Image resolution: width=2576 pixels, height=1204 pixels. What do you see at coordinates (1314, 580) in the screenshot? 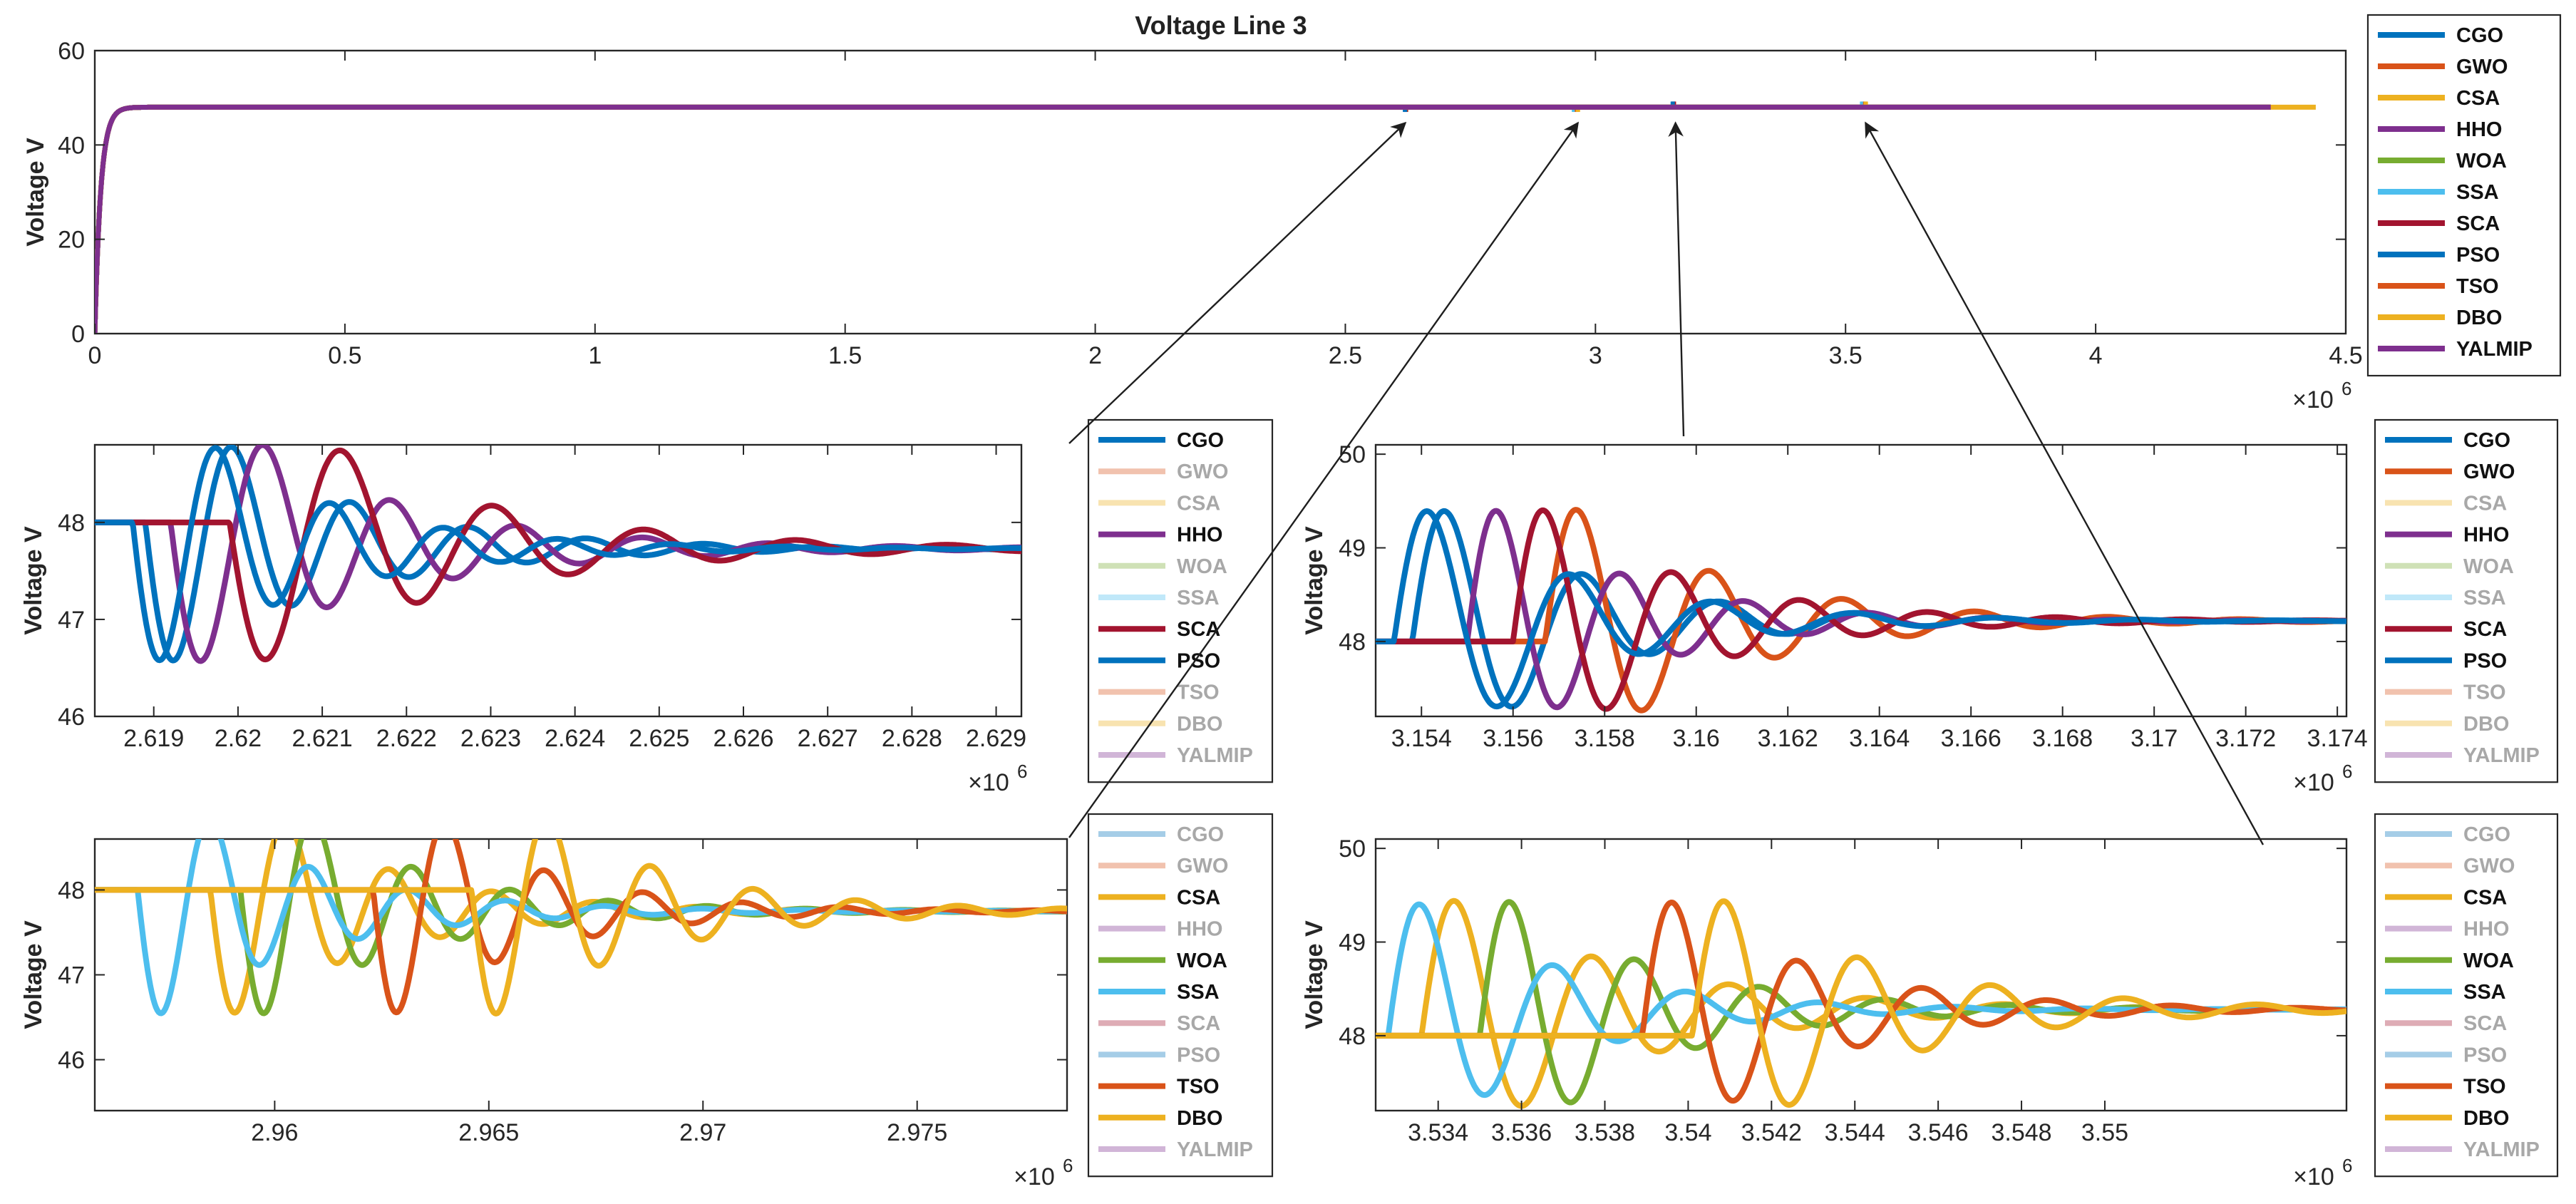
I see `y-axis-label-zoom2: Voltage V` at bounding box center [1314, 580].